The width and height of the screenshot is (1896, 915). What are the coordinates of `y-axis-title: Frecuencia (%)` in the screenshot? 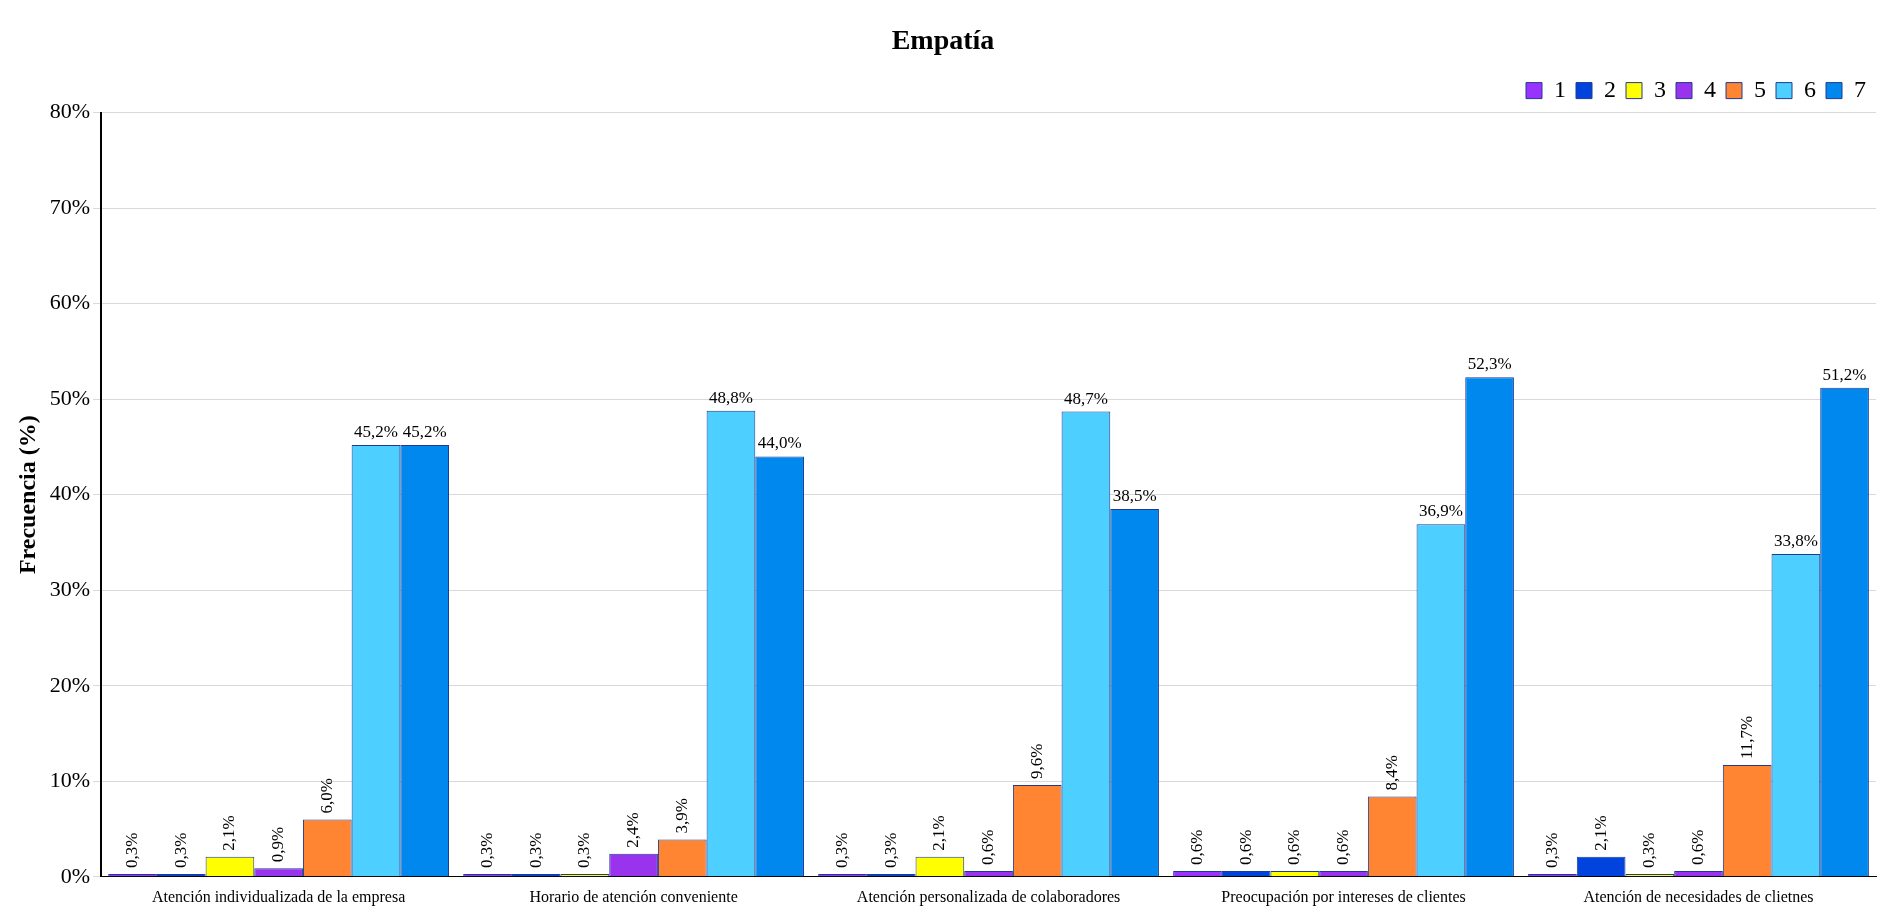 It's located at (26, 495).